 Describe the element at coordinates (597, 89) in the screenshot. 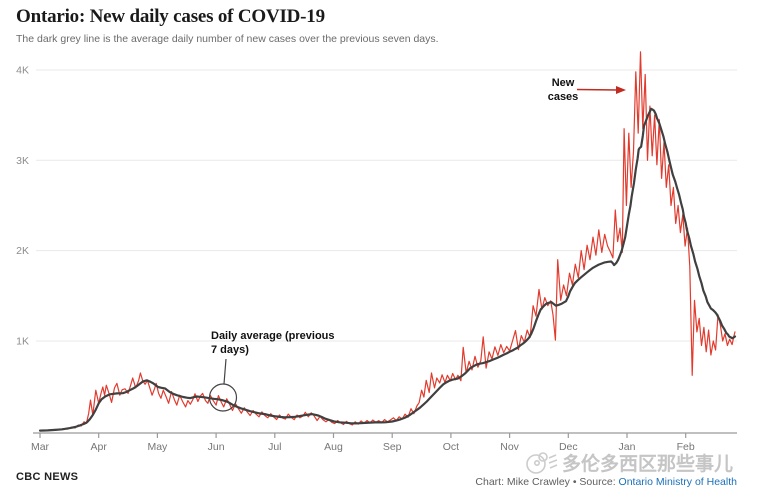

I see `new-cases-arrow` at that location.